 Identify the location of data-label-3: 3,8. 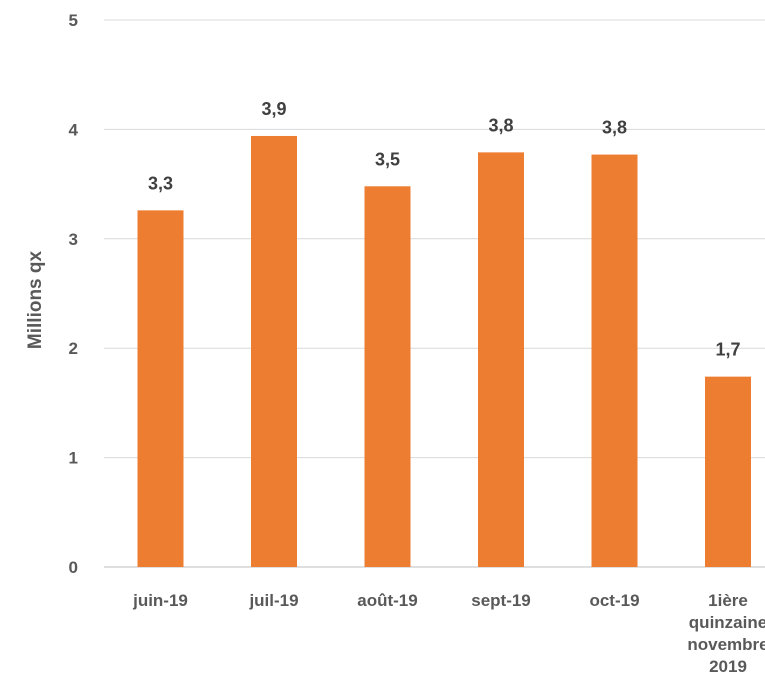
(500, 125).